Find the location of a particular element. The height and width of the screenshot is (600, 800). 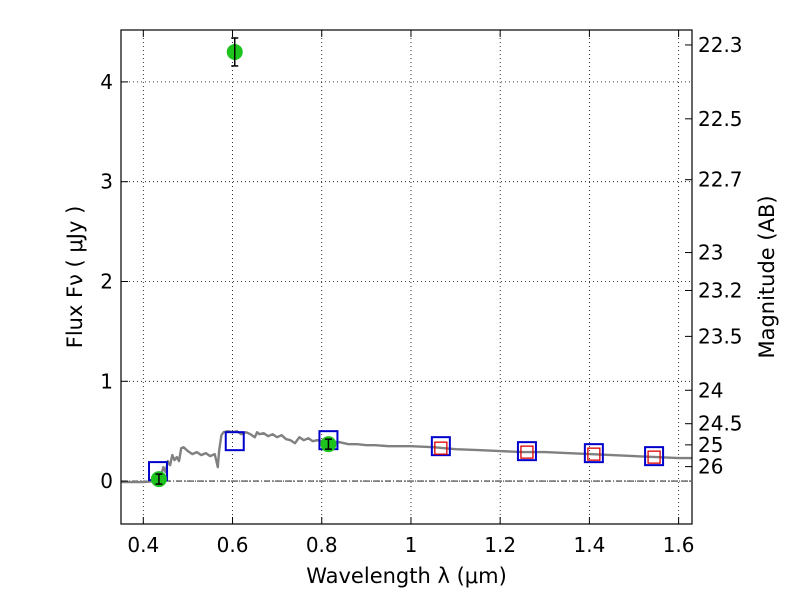

y-axis-title: Flux Fν ( μJy ) is located at coordinates (75, 277).